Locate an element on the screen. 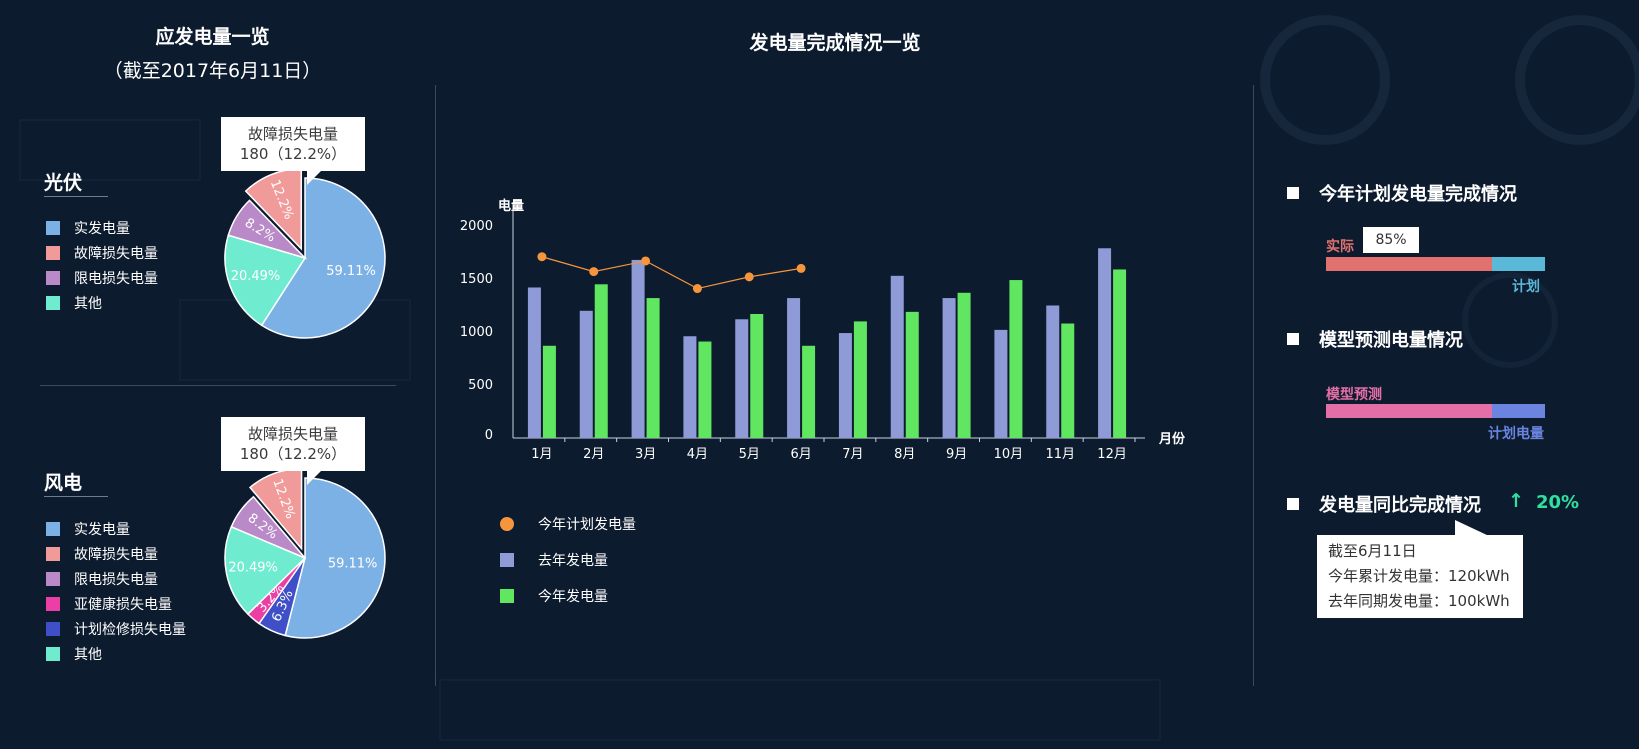  actual-fill is located at coordinates (1409, 264).